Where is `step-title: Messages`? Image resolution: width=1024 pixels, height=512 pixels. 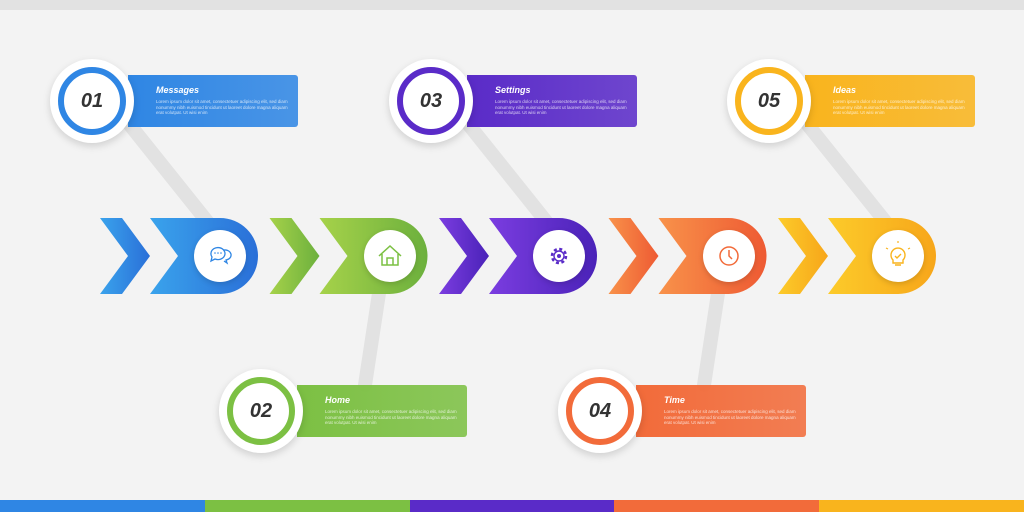 step-title: Messages is located at coordinates (178, 90).